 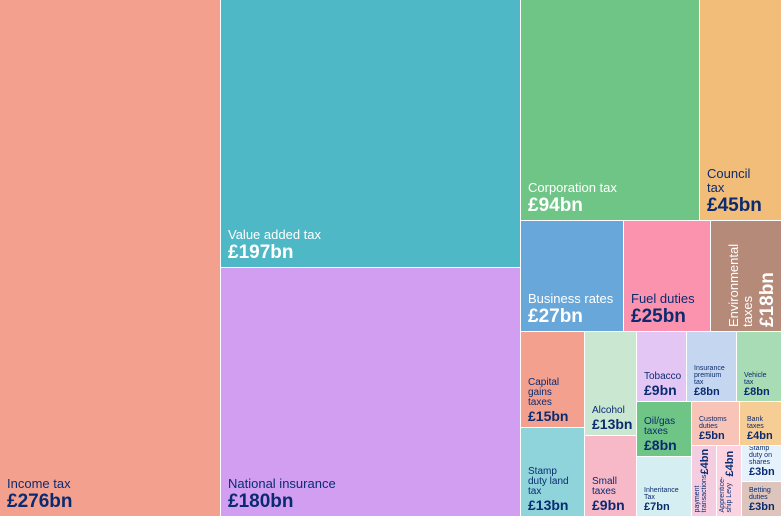 I want to click on treemap-label: Capital gains taxes £15bn, so click(x=555, y=401).